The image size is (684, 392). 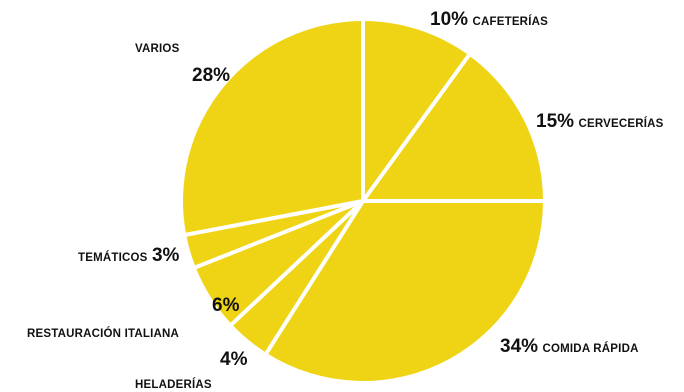 I want to click on cat-label-heladerias: HELADERÍAS, so click(x=173, y=384).